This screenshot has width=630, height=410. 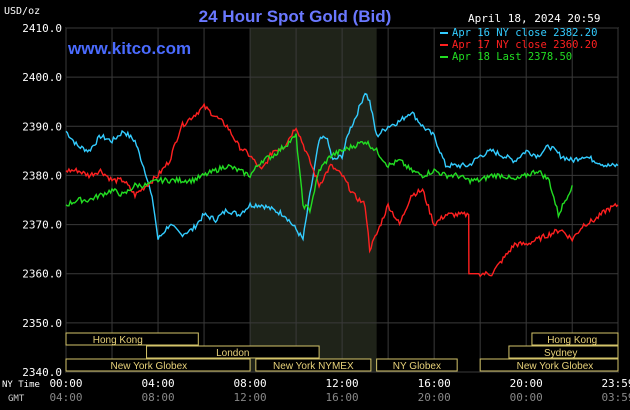 I want to click on x-tick-label-gmt: 16:00, so click(x=342, y=397).